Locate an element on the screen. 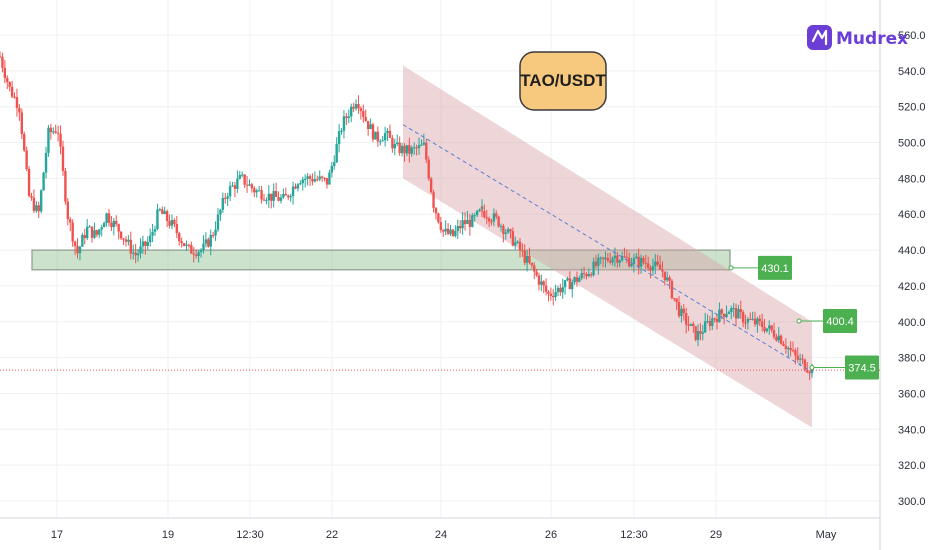 Image resolution: width=932 pixels, height=550 pixels. y-tick-label: 520.0 is located at coordinates (912, 108).